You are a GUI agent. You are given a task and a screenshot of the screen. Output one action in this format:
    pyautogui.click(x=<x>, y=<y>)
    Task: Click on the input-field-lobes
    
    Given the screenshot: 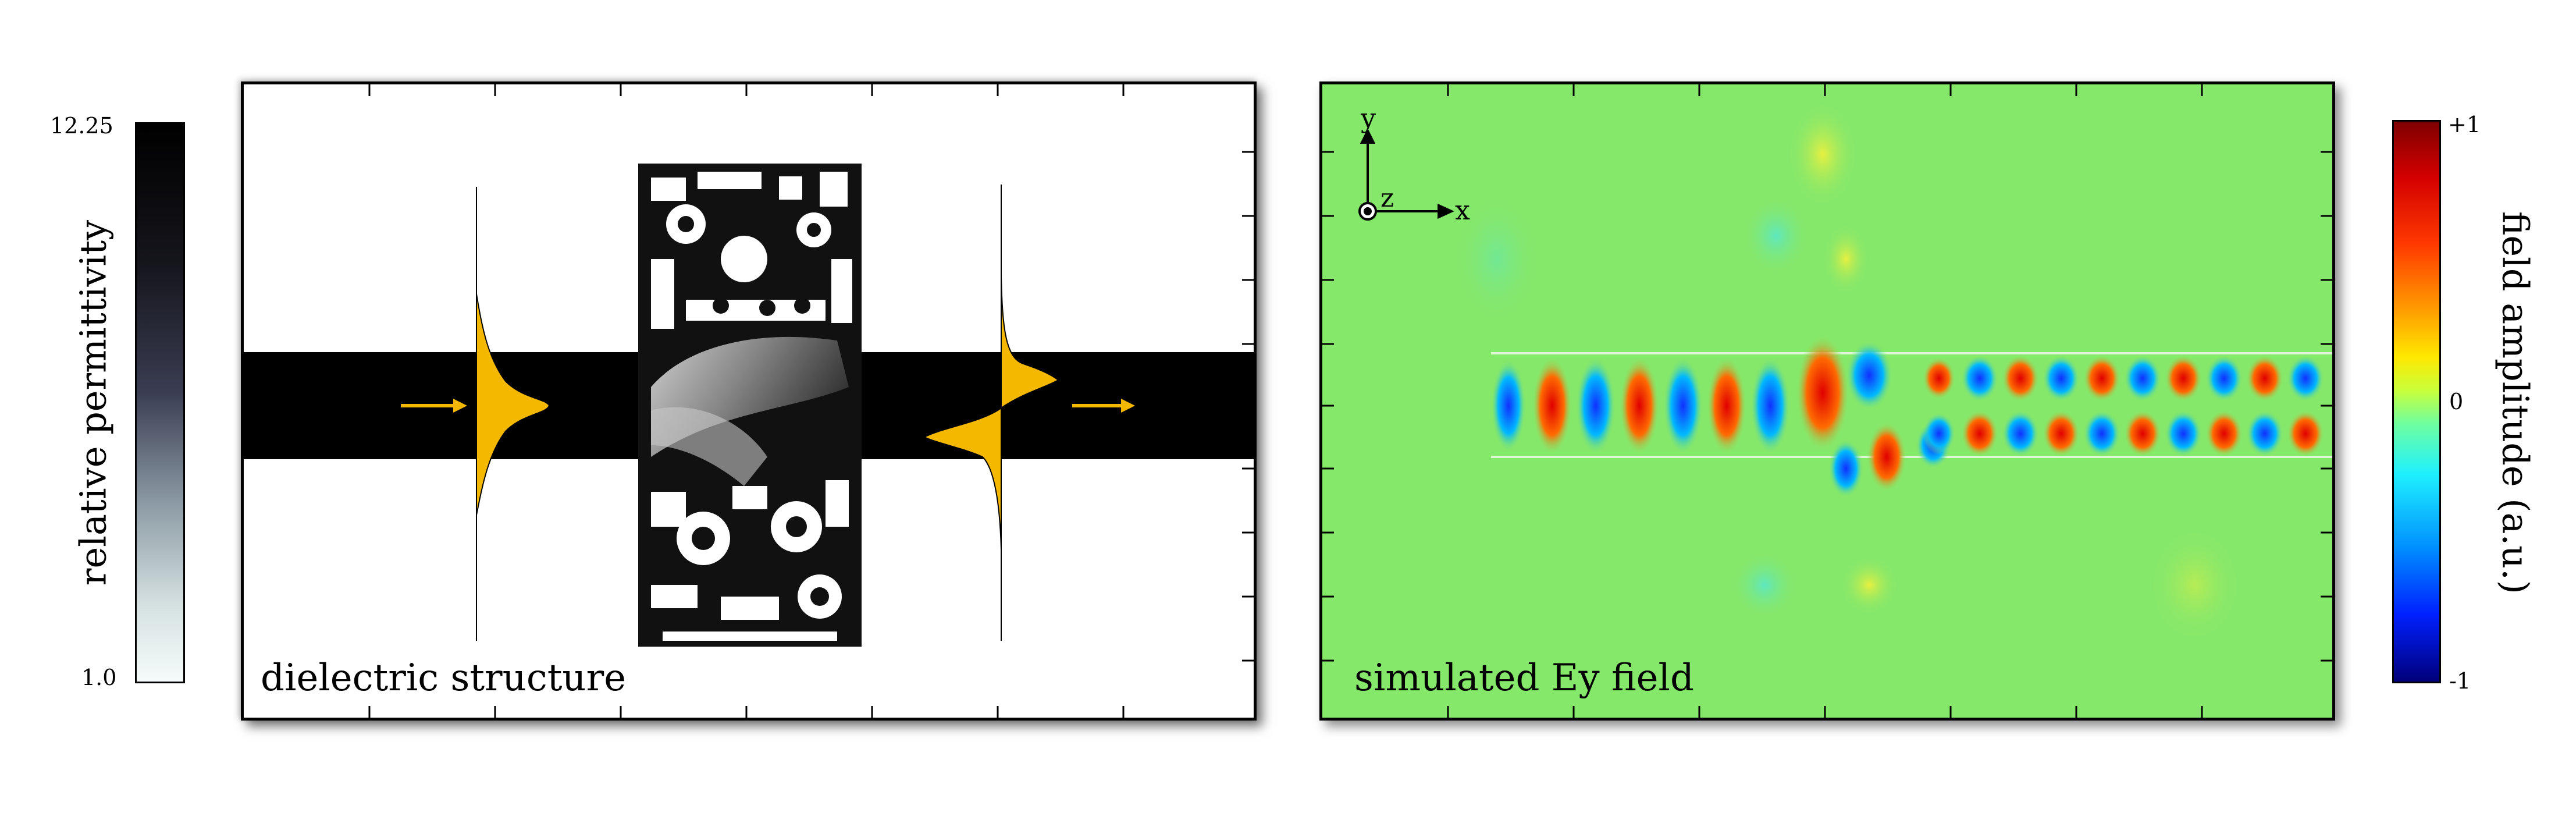 What is the action you would take?
    pyautogui.click(x=1641, y=406)
    